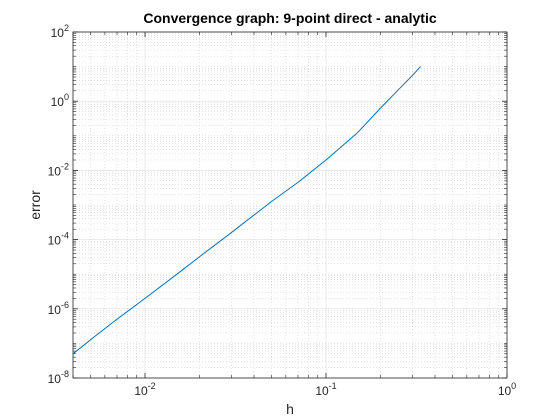 The width and height of the screenshot is (560, 420). What do you see at coordinates (58, 204) in the screenshot?
I see `y-tick-labels: 10⁻⁸ 10⁻⁶ 10⁻⁴ 10⁻² 10⁰ 10²` at bounding box center [58, 204].